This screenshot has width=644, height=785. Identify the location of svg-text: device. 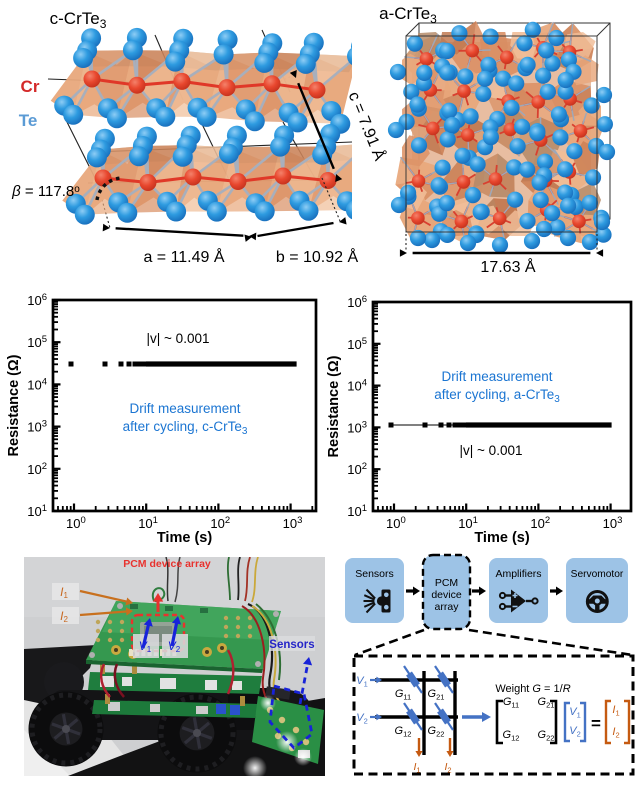
(446, 595).